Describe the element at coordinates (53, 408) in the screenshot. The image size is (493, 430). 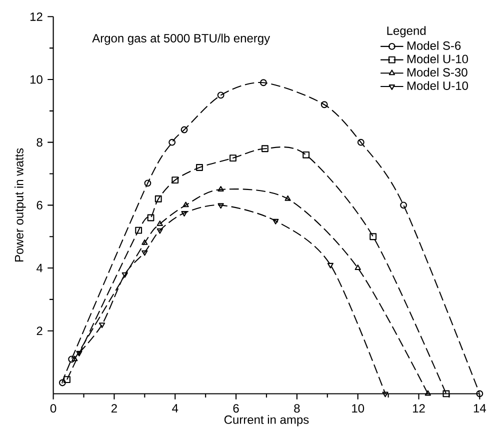
I see `x-tick-label: 0` at that location.